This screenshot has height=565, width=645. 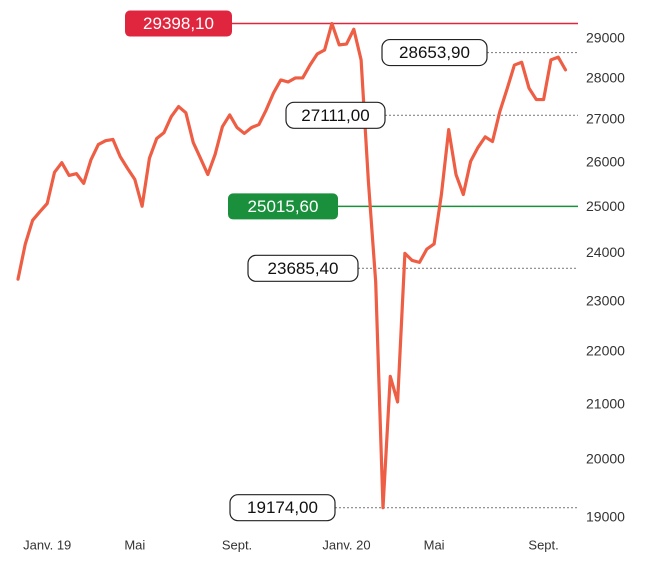 I want to click on y-tick-label: 21000, so click(x=605, y=403).